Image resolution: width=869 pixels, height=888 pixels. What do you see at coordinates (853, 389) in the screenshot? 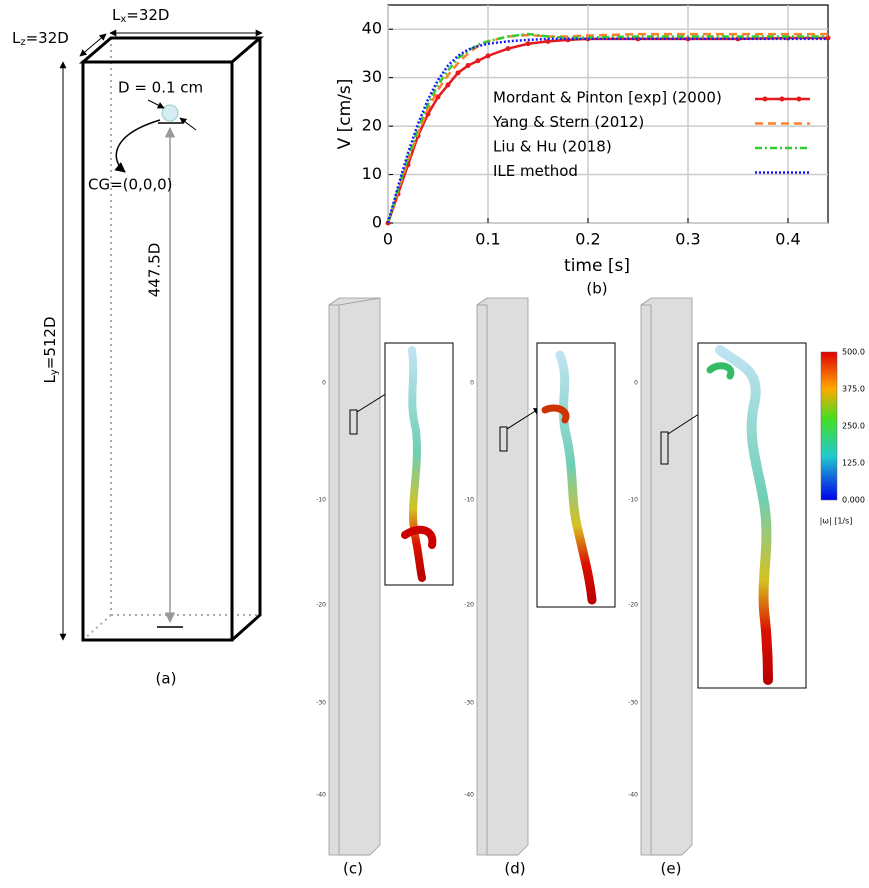
I see `colorbar-tick-label: 375.0` at bounding box center [853, 389].